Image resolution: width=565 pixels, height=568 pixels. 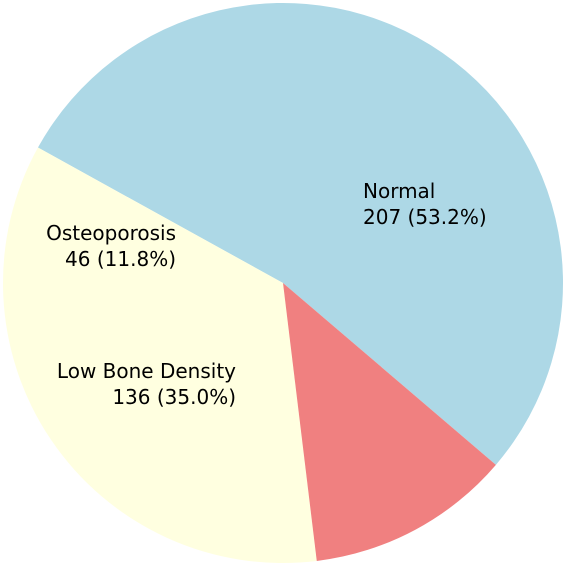 I want to click on slice-value-low-bone-density: 136 (35.0%), so click(x=174, y=397).